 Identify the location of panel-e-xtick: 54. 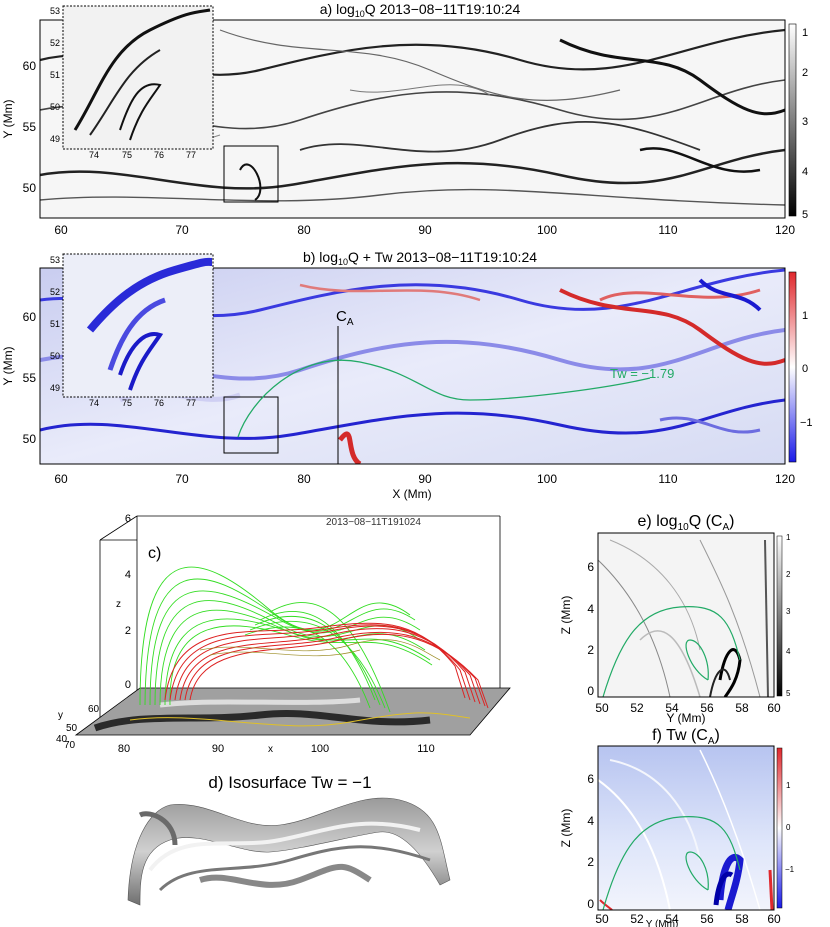
(672, 708).